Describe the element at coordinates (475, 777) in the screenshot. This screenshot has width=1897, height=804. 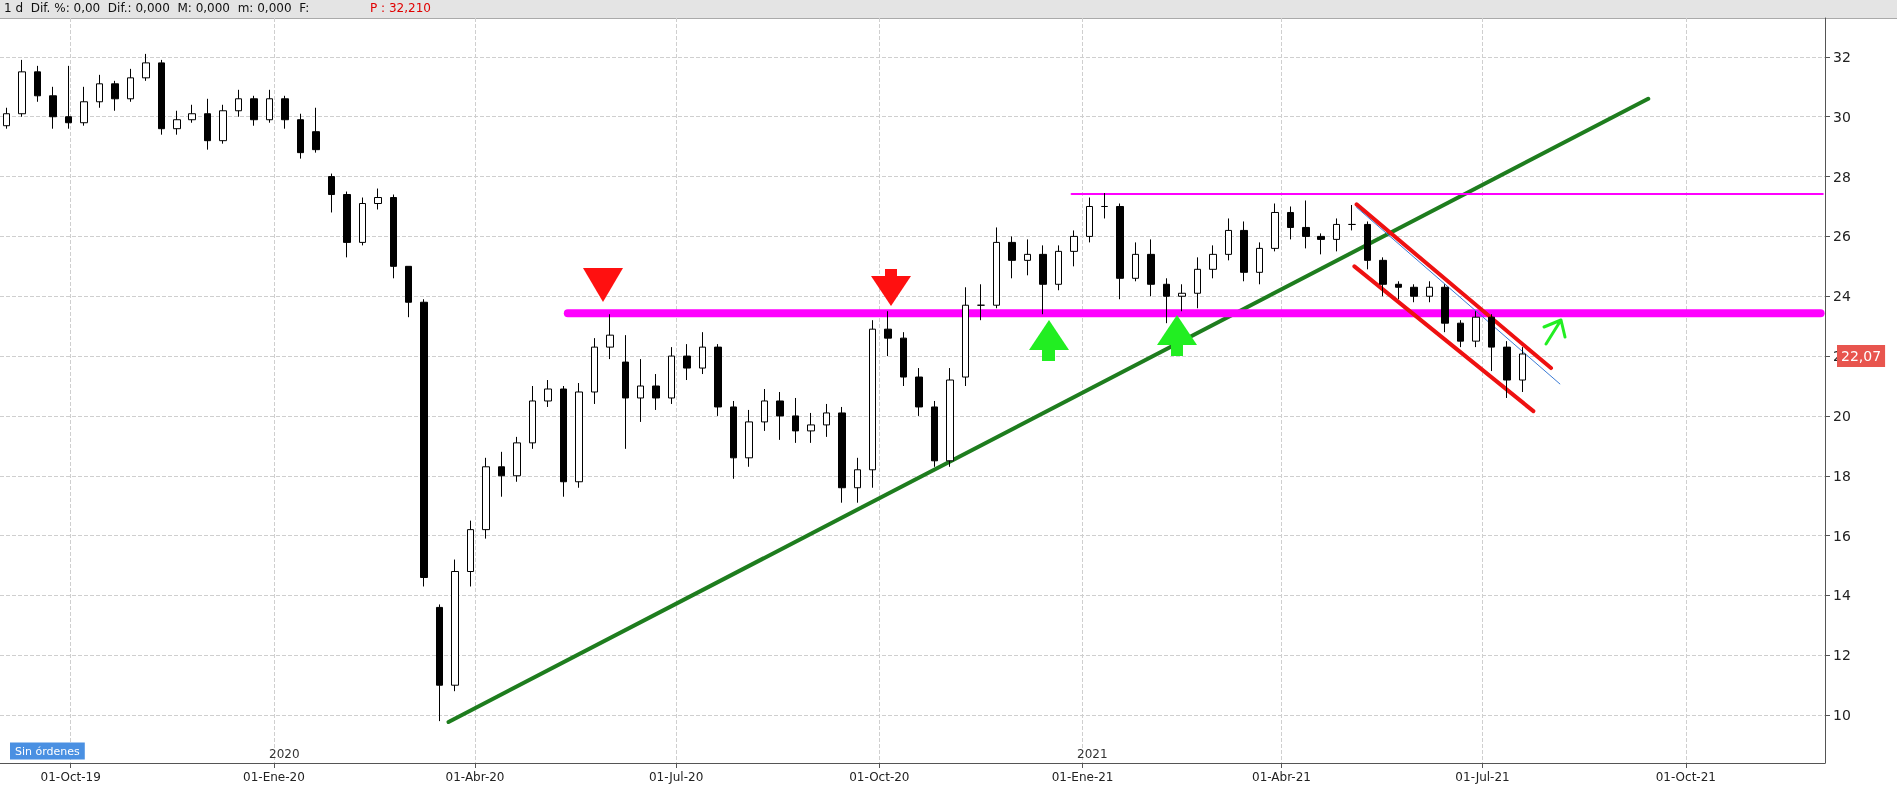
I see `x-tick-label: 01-Abr-20` at that location.